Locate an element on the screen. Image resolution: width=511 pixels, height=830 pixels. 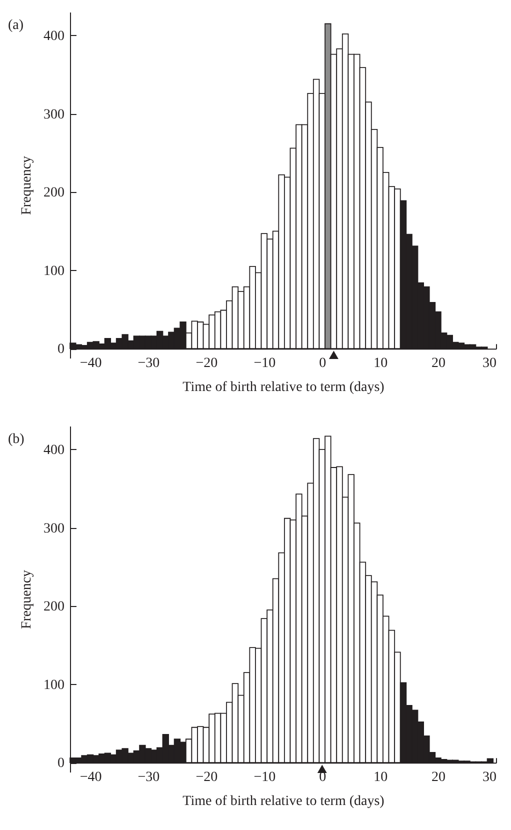
x-tick-label: 0 is located at coordinates (322, 364).